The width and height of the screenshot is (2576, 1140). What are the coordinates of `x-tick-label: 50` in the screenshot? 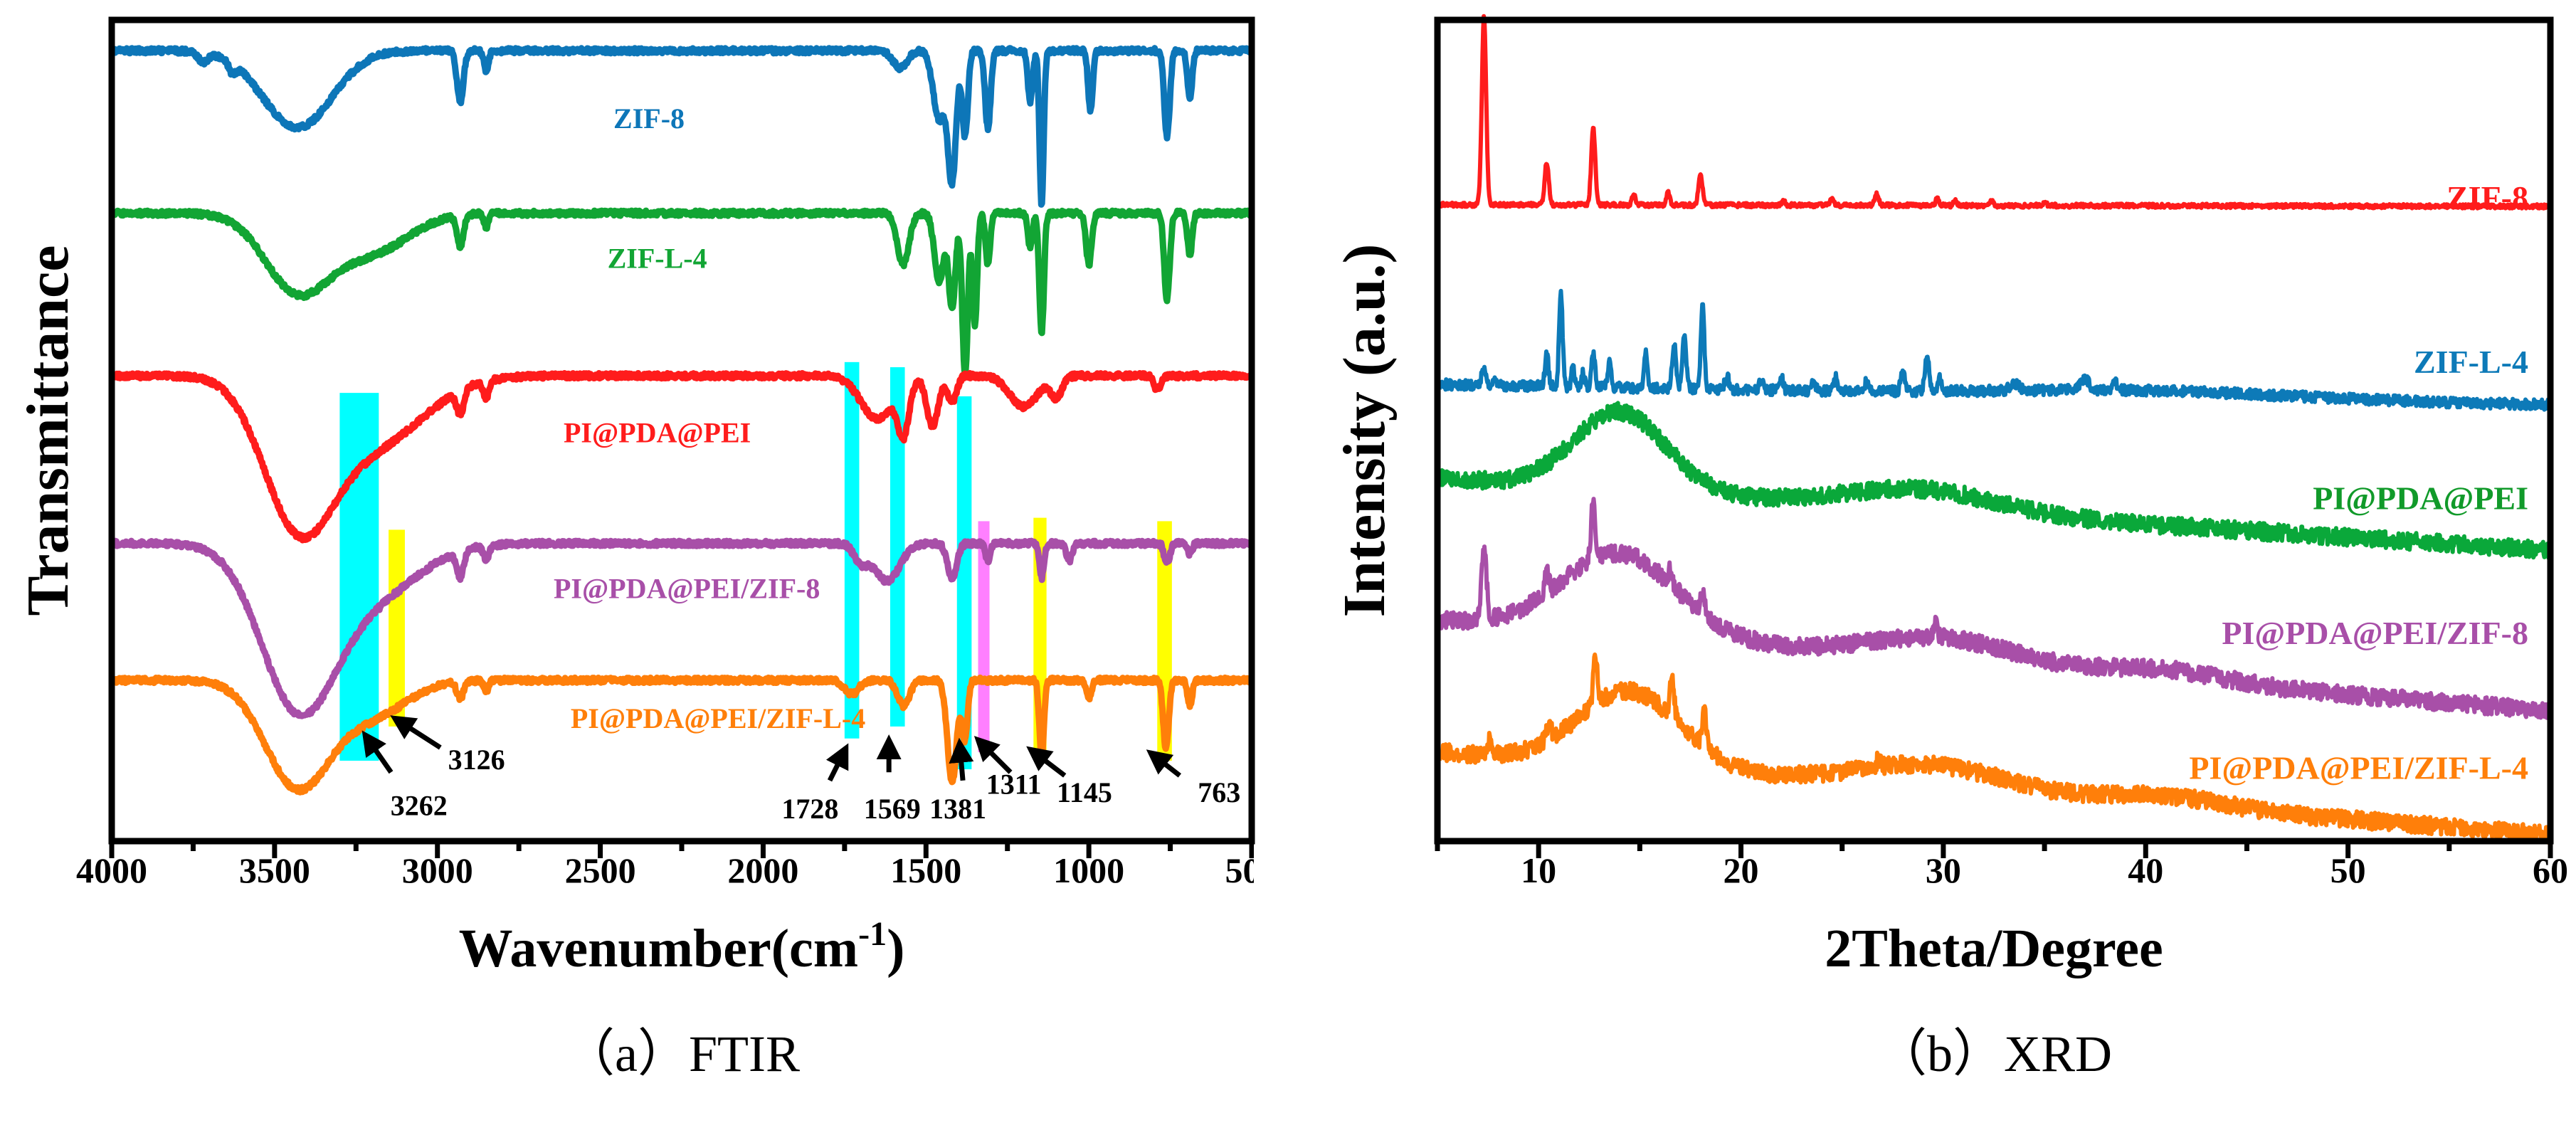 It's located at (2348, 870).